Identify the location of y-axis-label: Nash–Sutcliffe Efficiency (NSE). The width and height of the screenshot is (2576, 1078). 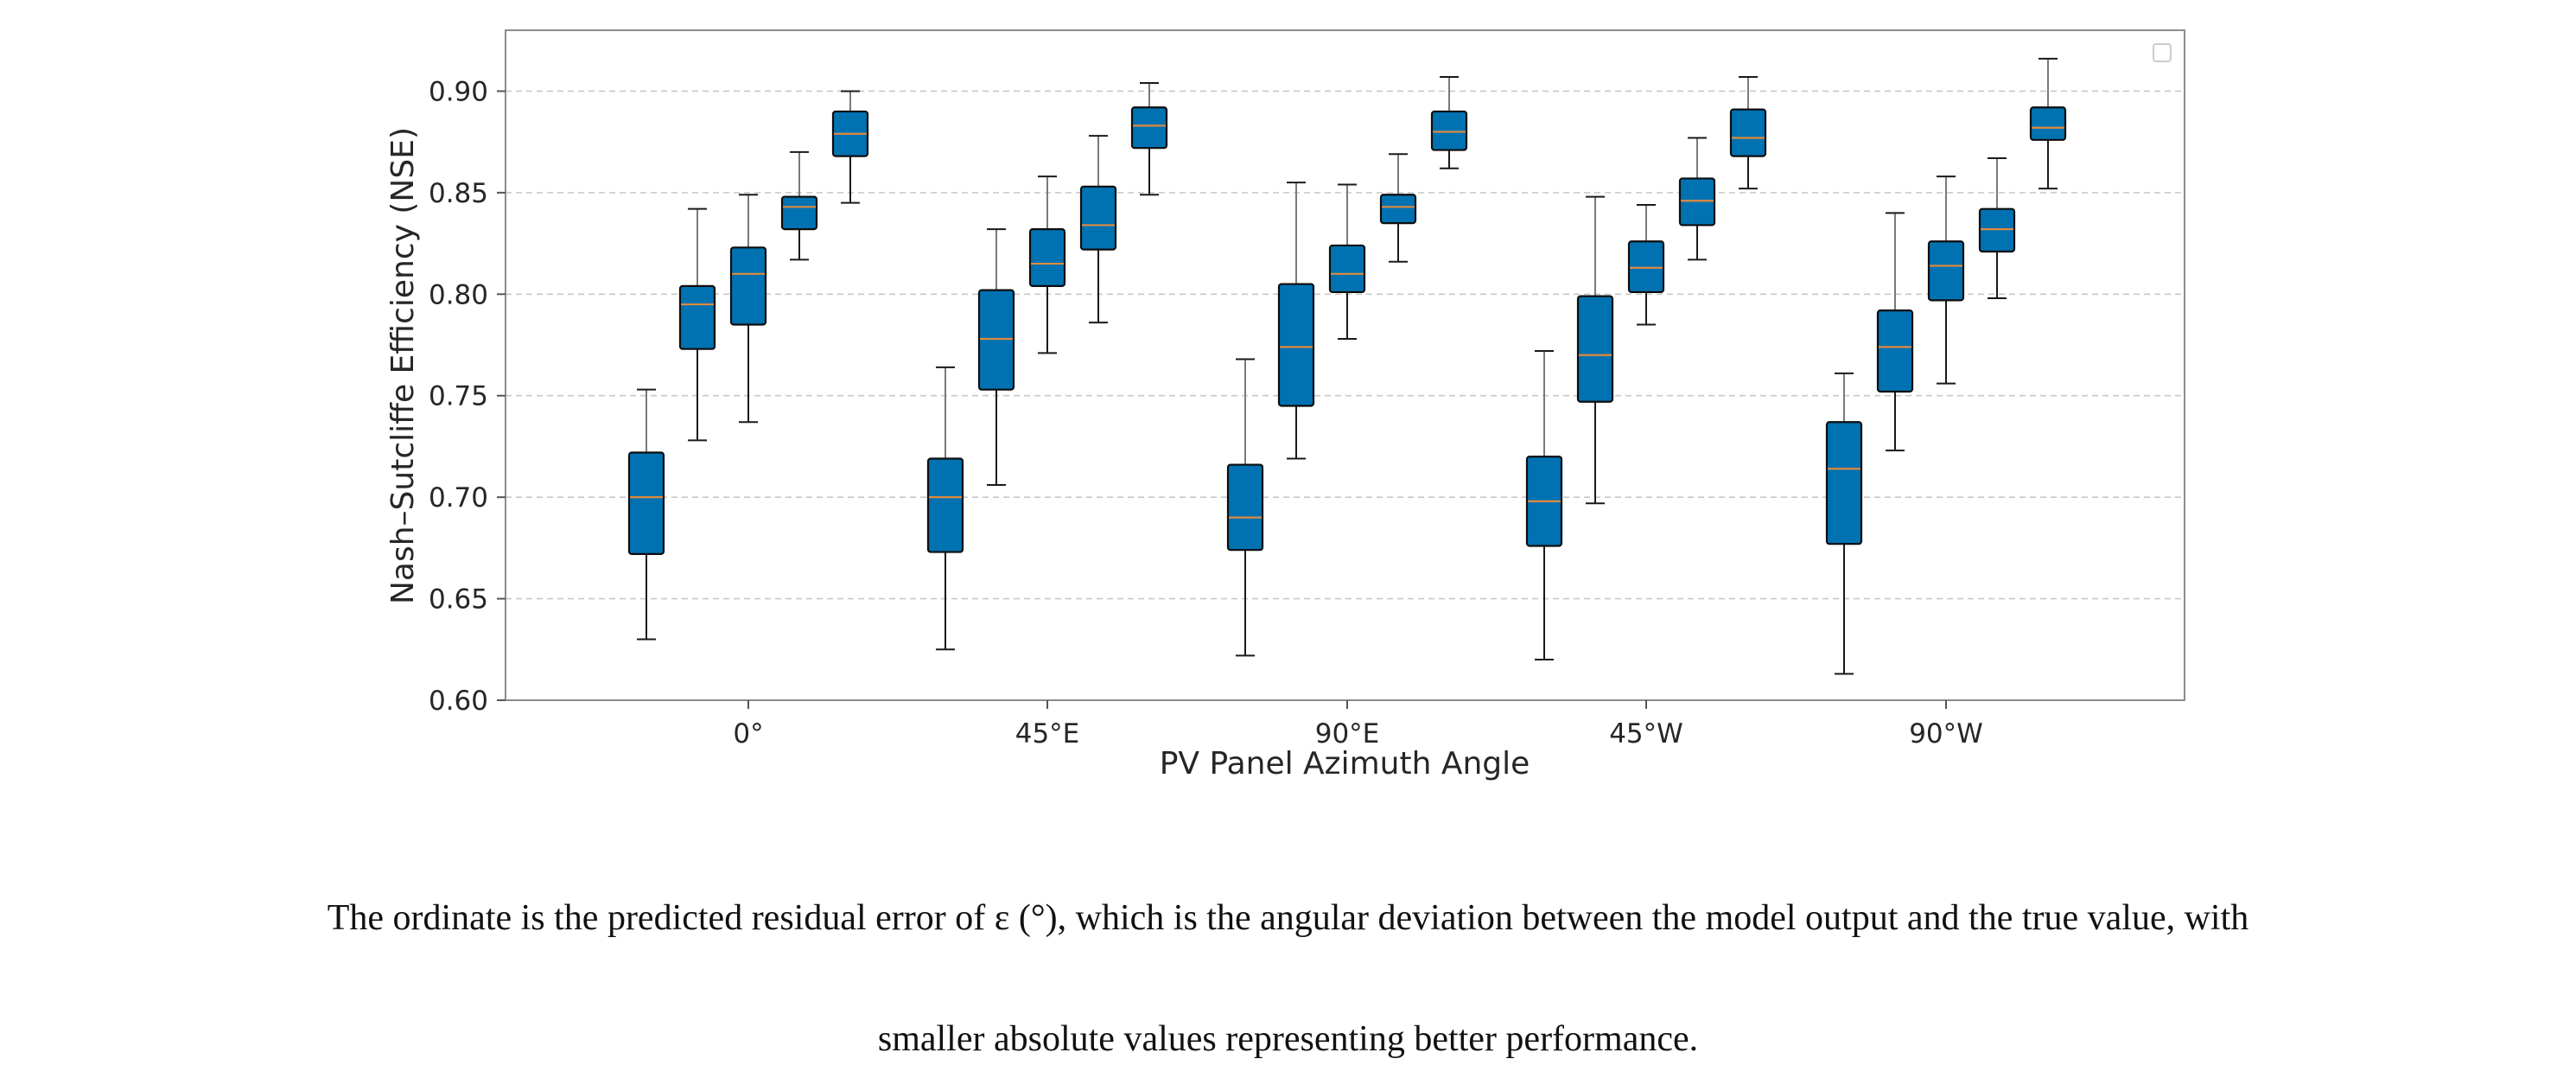
(403, 365).